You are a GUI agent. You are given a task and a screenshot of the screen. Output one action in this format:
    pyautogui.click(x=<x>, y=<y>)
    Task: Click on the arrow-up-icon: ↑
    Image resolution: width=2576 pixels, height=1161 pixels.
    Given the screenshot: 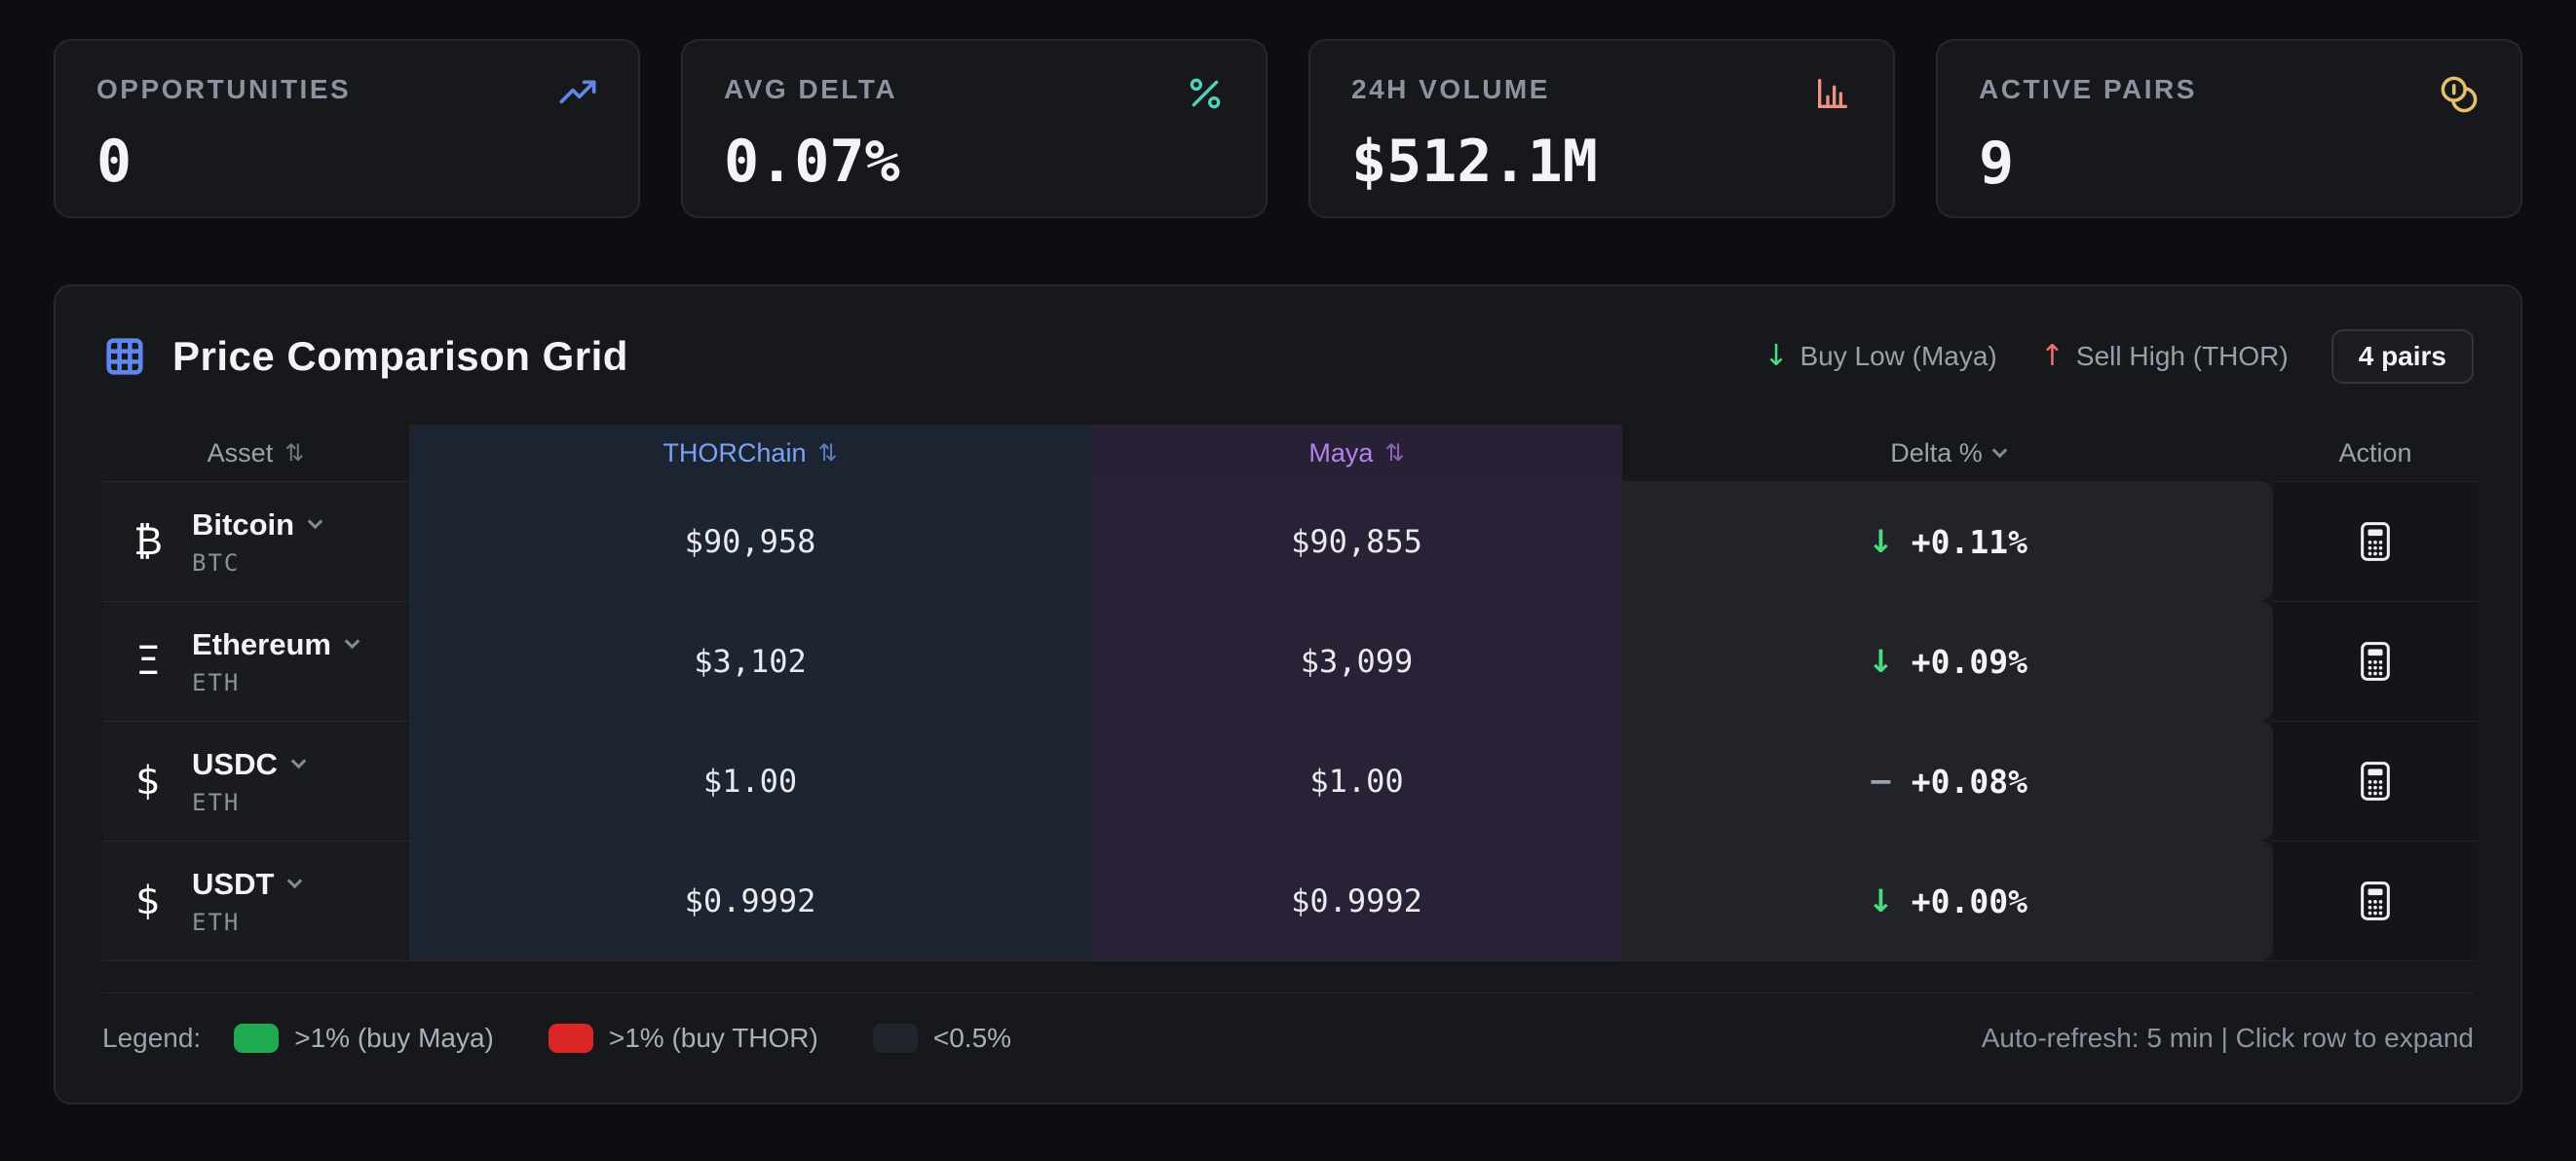 What is the action you would take?
    pyautogui.click(x=2052, y=356)
    